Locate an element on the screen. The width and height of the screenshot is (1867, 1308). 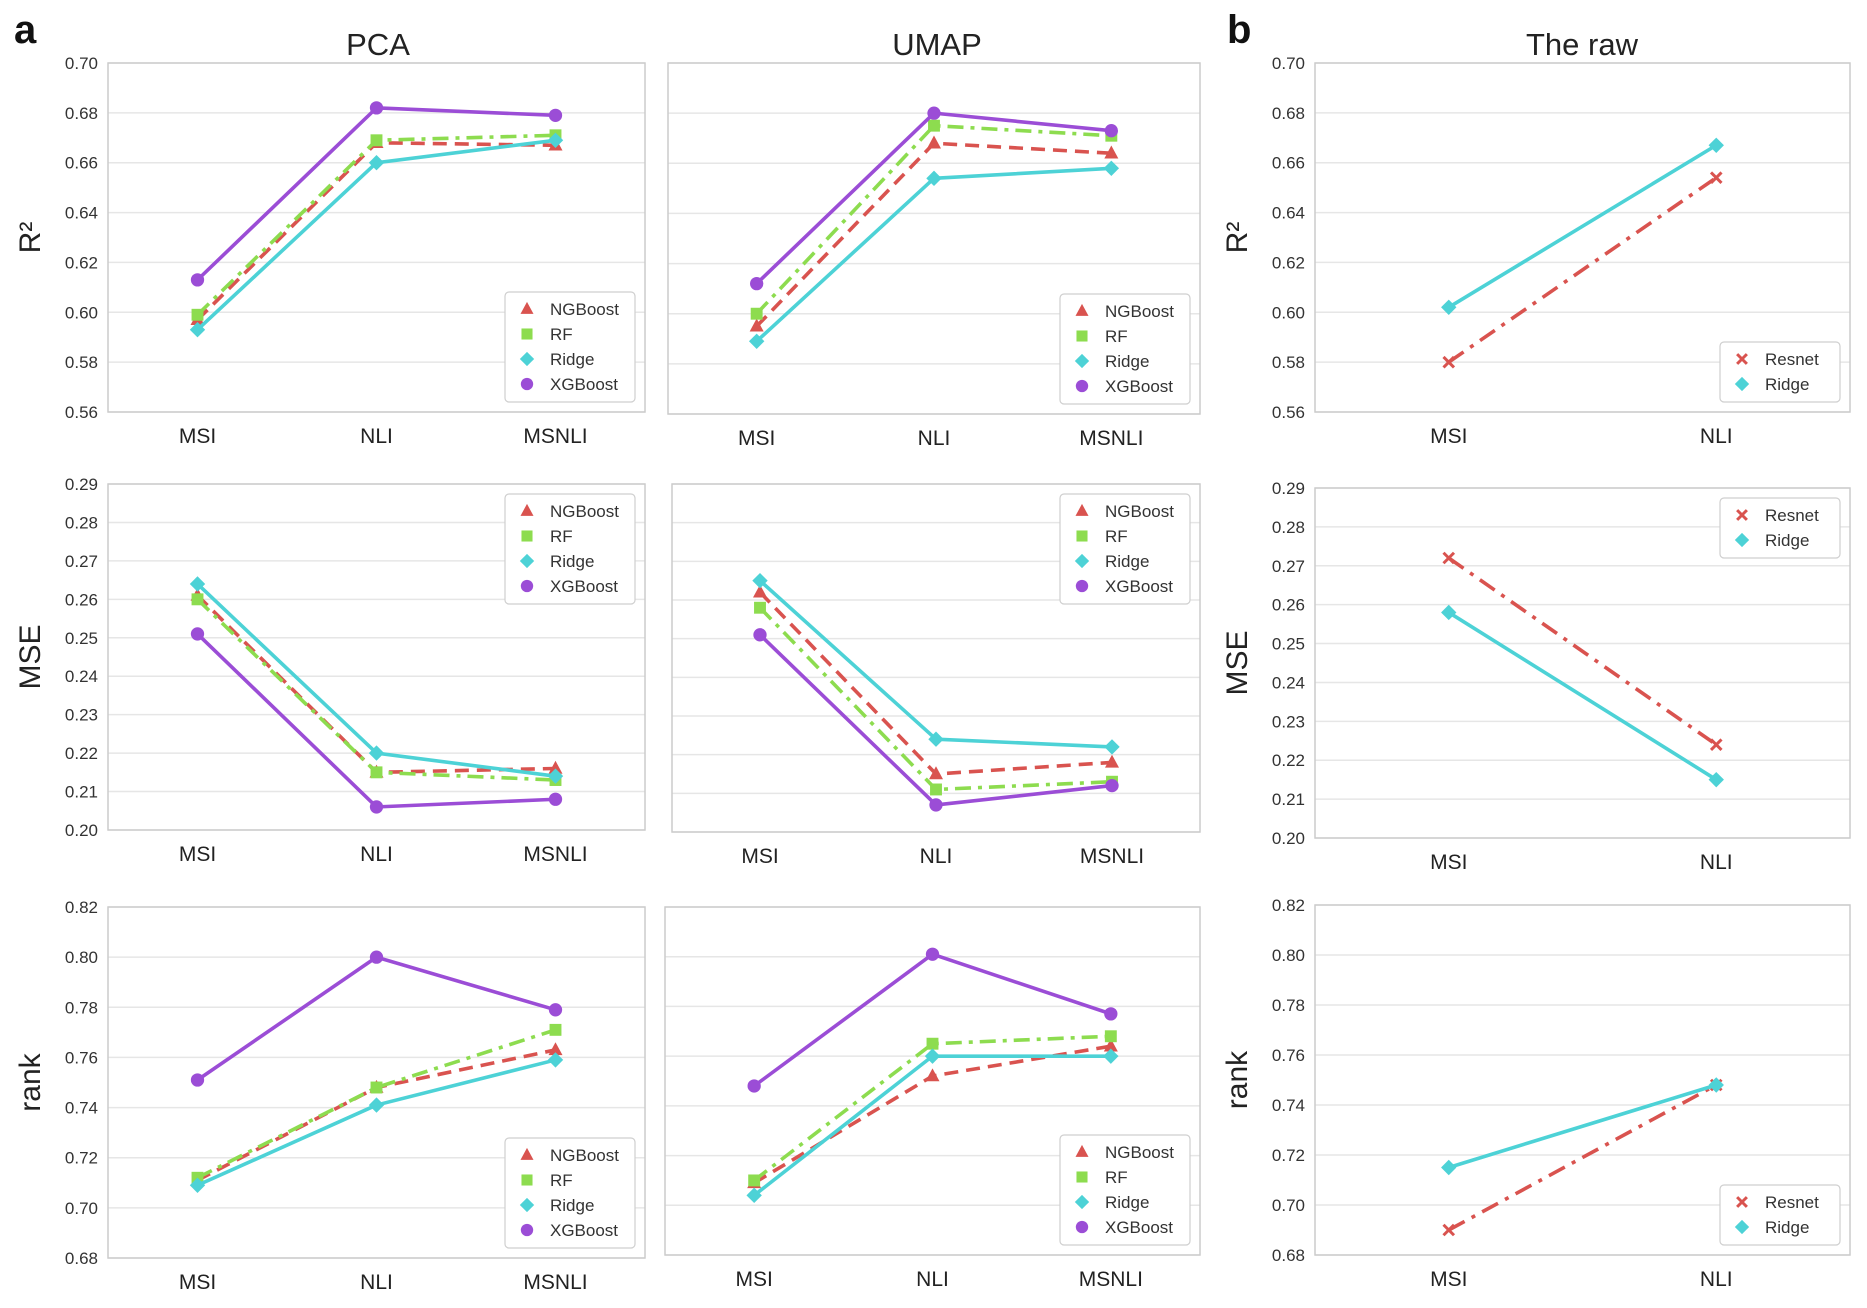
series-line-ngboost is located at coordinates (932, 1114).